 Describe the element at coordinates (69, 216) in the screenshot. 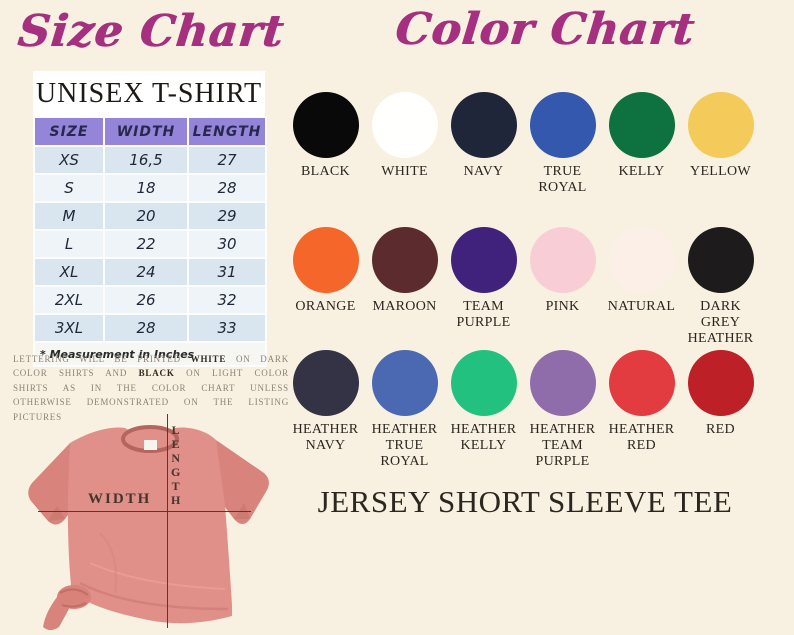

I see `size-cell: M` at that location.